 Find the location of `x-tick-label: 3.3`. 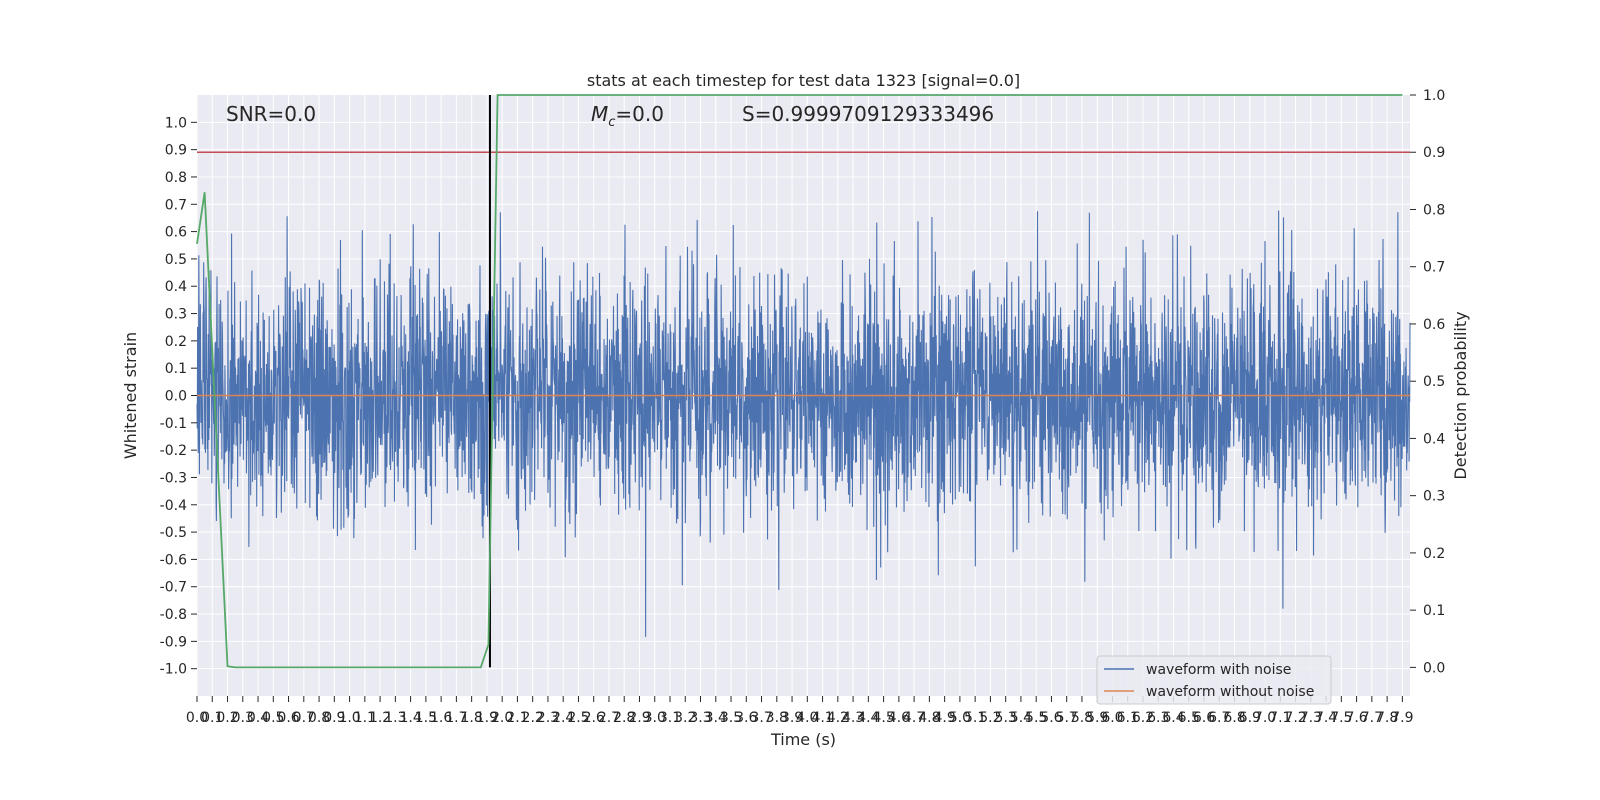

x-tick-label: 3.3 is located at coordinates (700, 718).